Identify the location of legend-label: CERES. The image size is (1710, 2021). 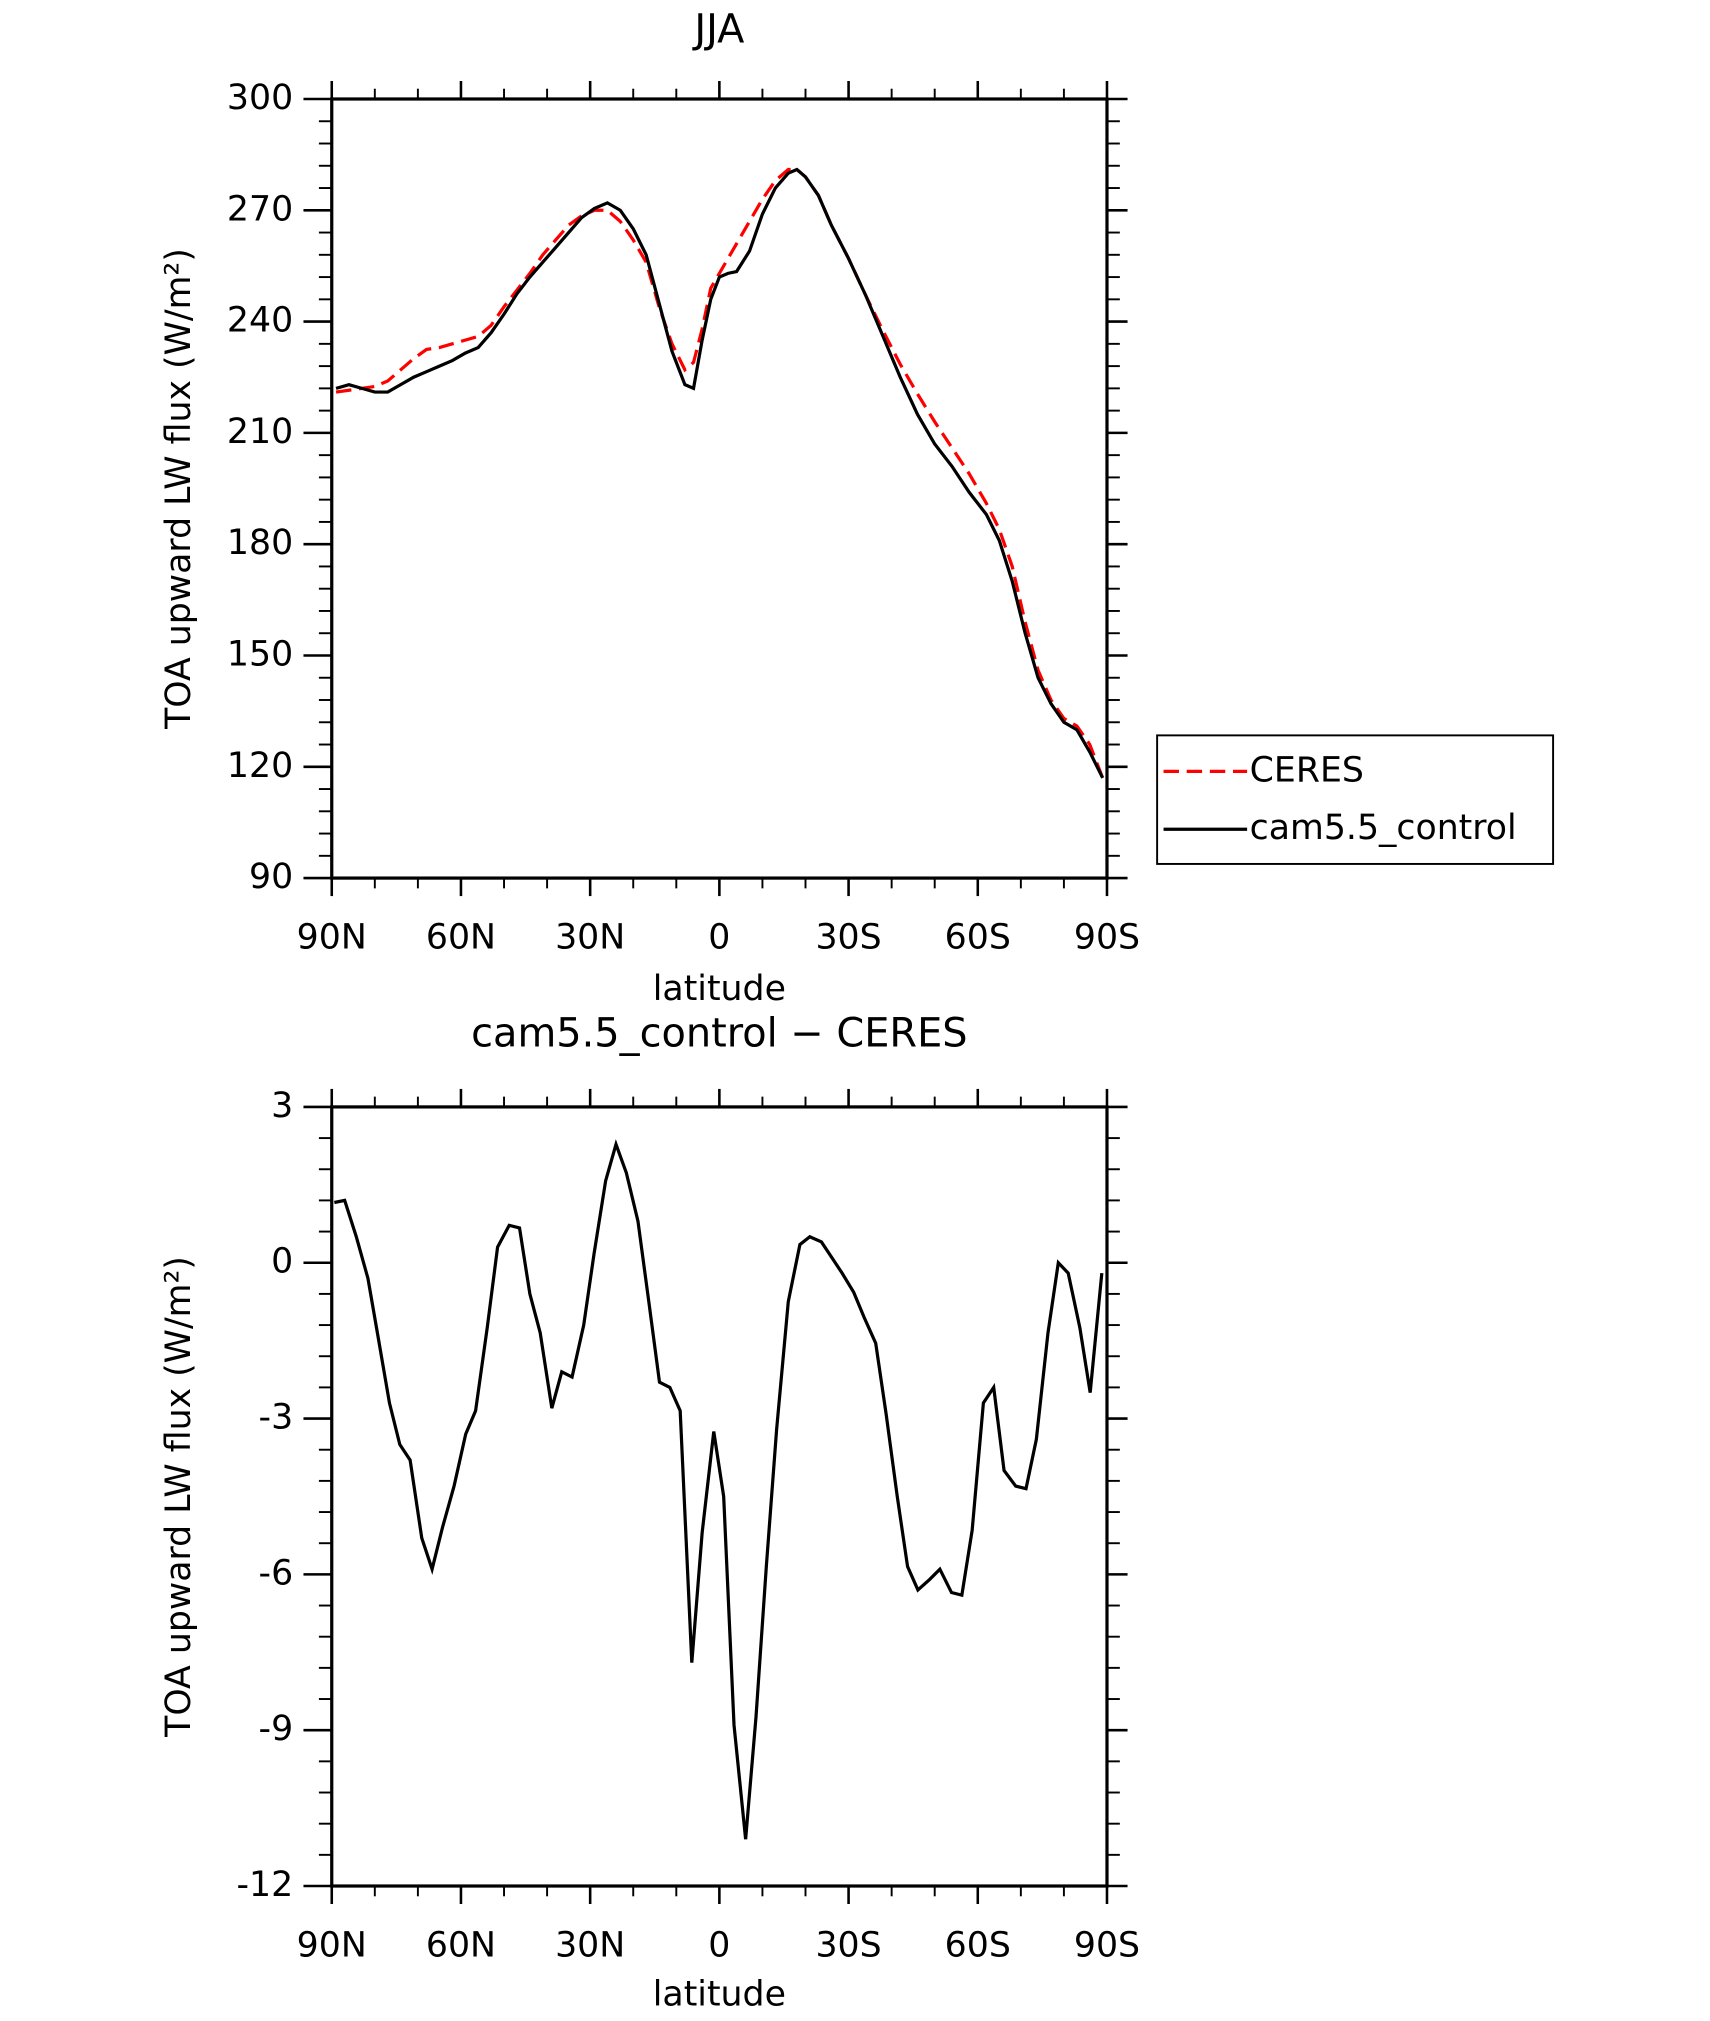
(1307, 770).